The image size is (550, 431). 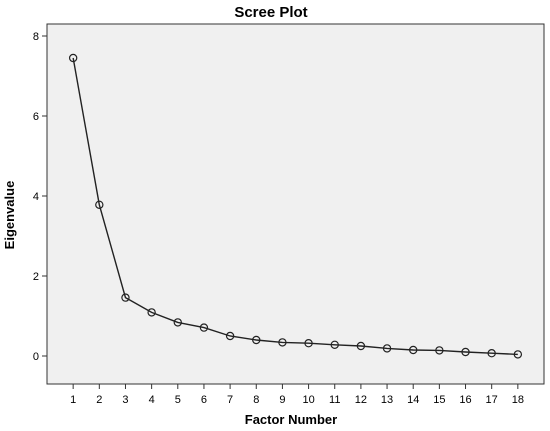 I want to click on x-tick-label: 4, so click(x=152, y=400).